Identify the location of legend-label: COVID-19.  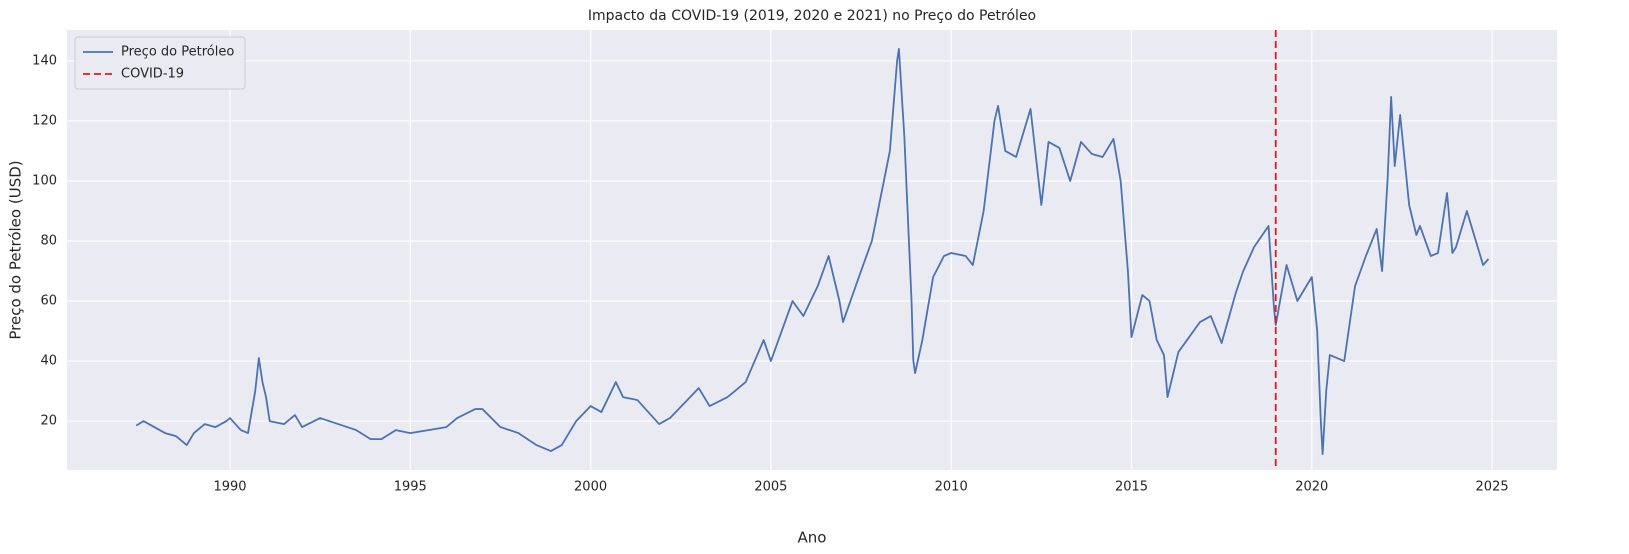
(152, 74).